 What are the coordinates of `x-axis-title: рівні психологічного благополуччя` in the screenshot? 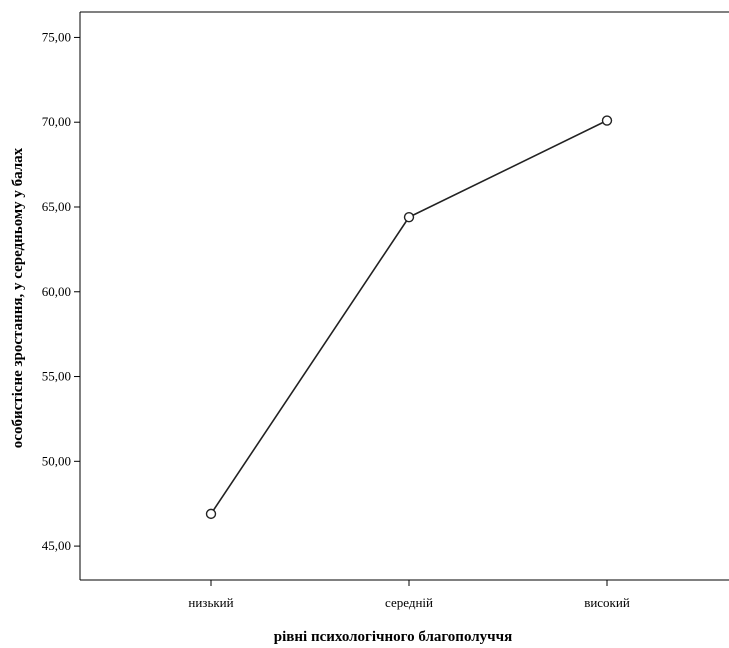 It's located at (393, 637).